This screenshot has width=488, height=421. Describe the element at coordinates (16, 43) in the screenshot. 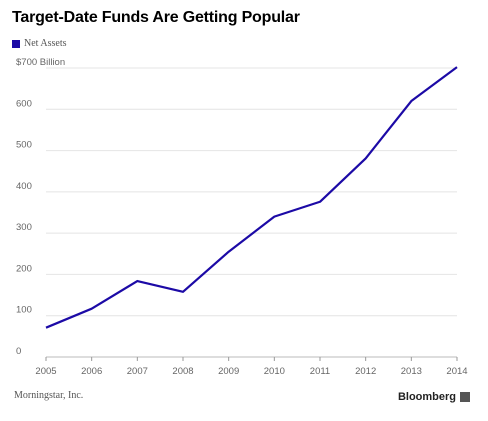

I see `legend-swatch` at that location.